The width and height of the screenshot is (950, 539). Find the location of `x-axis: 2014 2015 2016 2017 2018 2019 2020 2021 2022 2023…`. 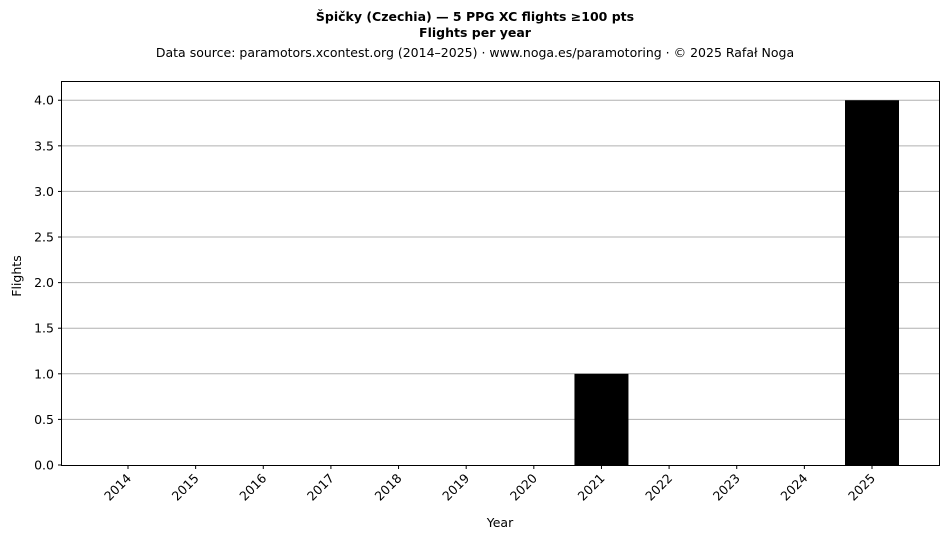

x-axis: 2014 2015 2016 2017 2018 2019 2020 2021 2022 2023… is located at coordinates (489, 484).